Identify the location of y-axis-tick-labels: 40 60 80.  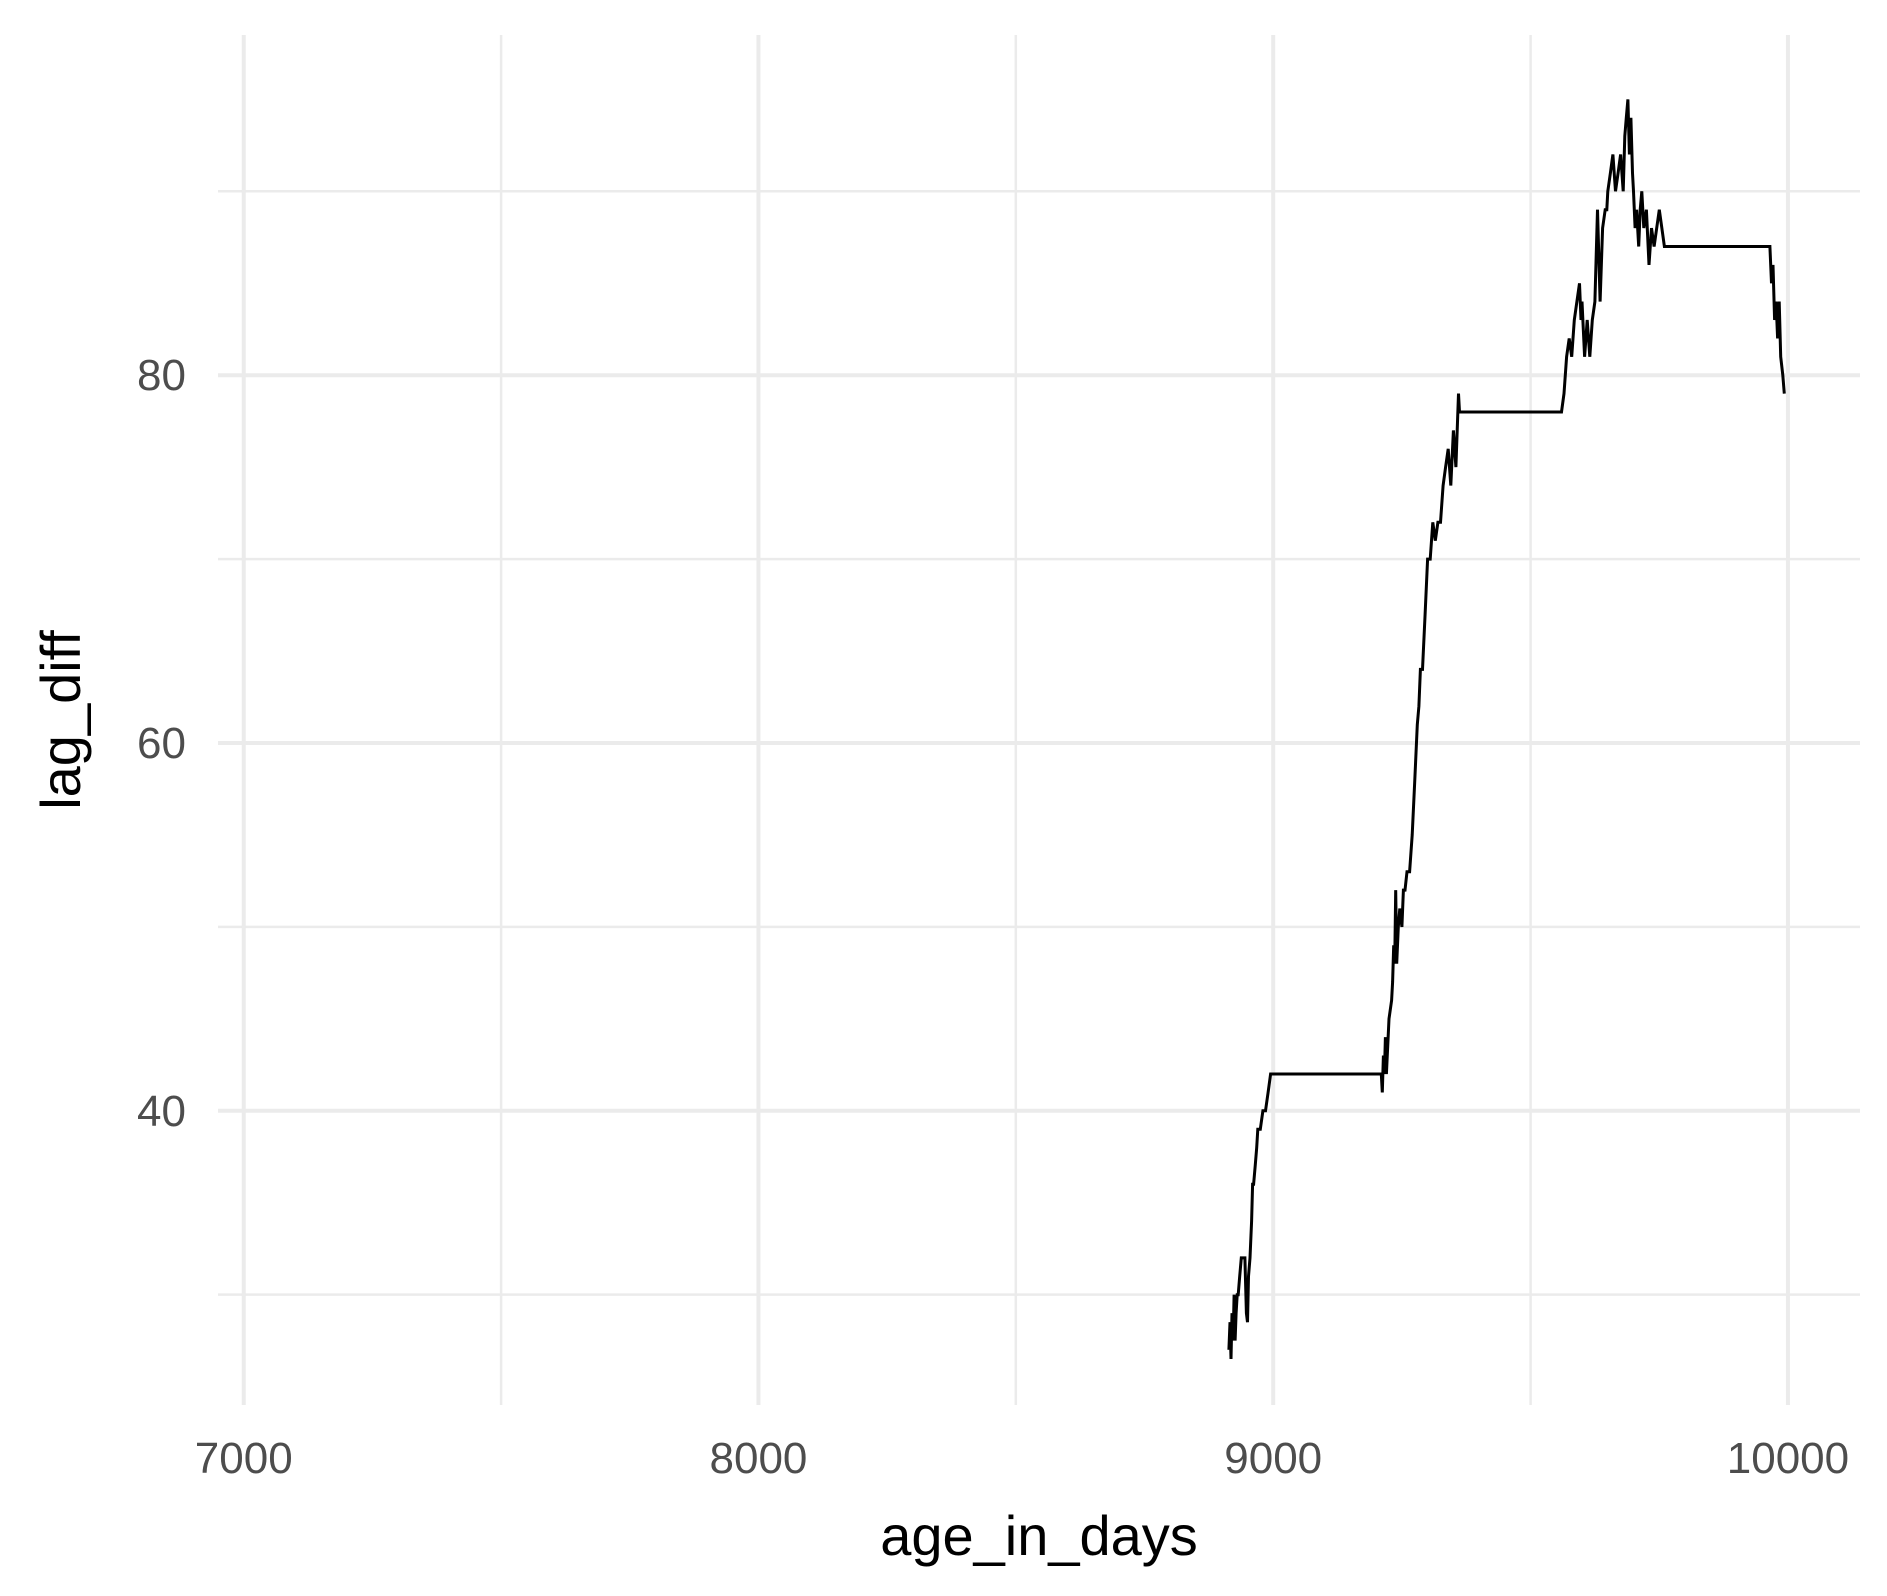
(161, 743).